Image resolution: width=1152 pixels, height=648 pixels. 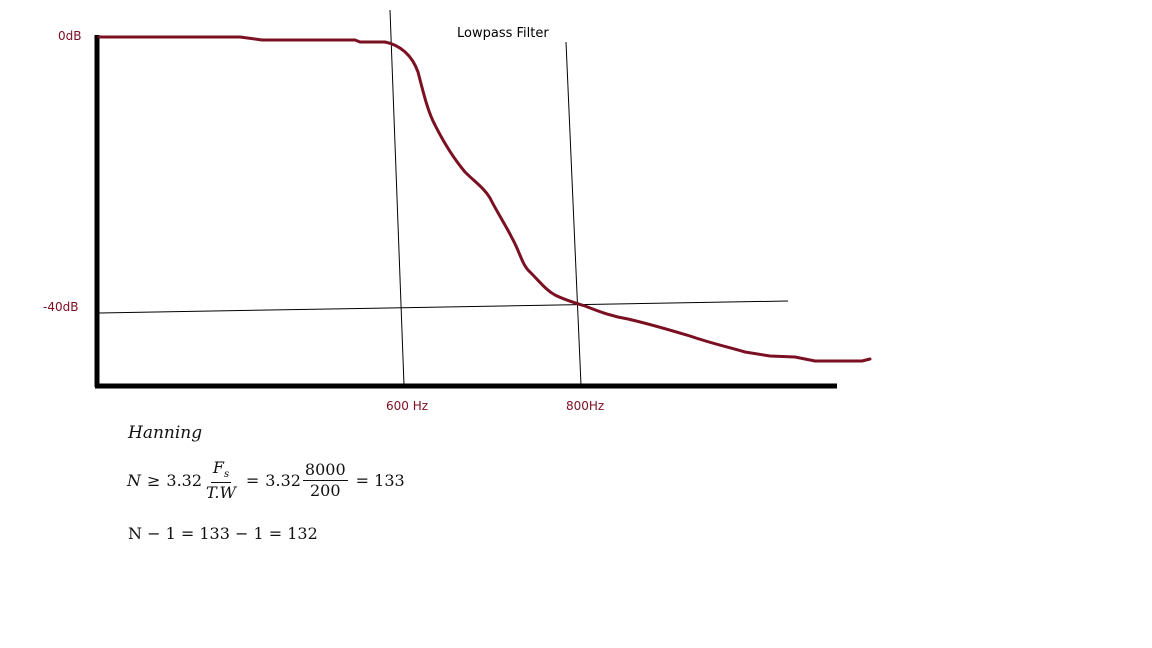 I want to click on figure-title: Lowpass Filter, so click(x=503, y=33).